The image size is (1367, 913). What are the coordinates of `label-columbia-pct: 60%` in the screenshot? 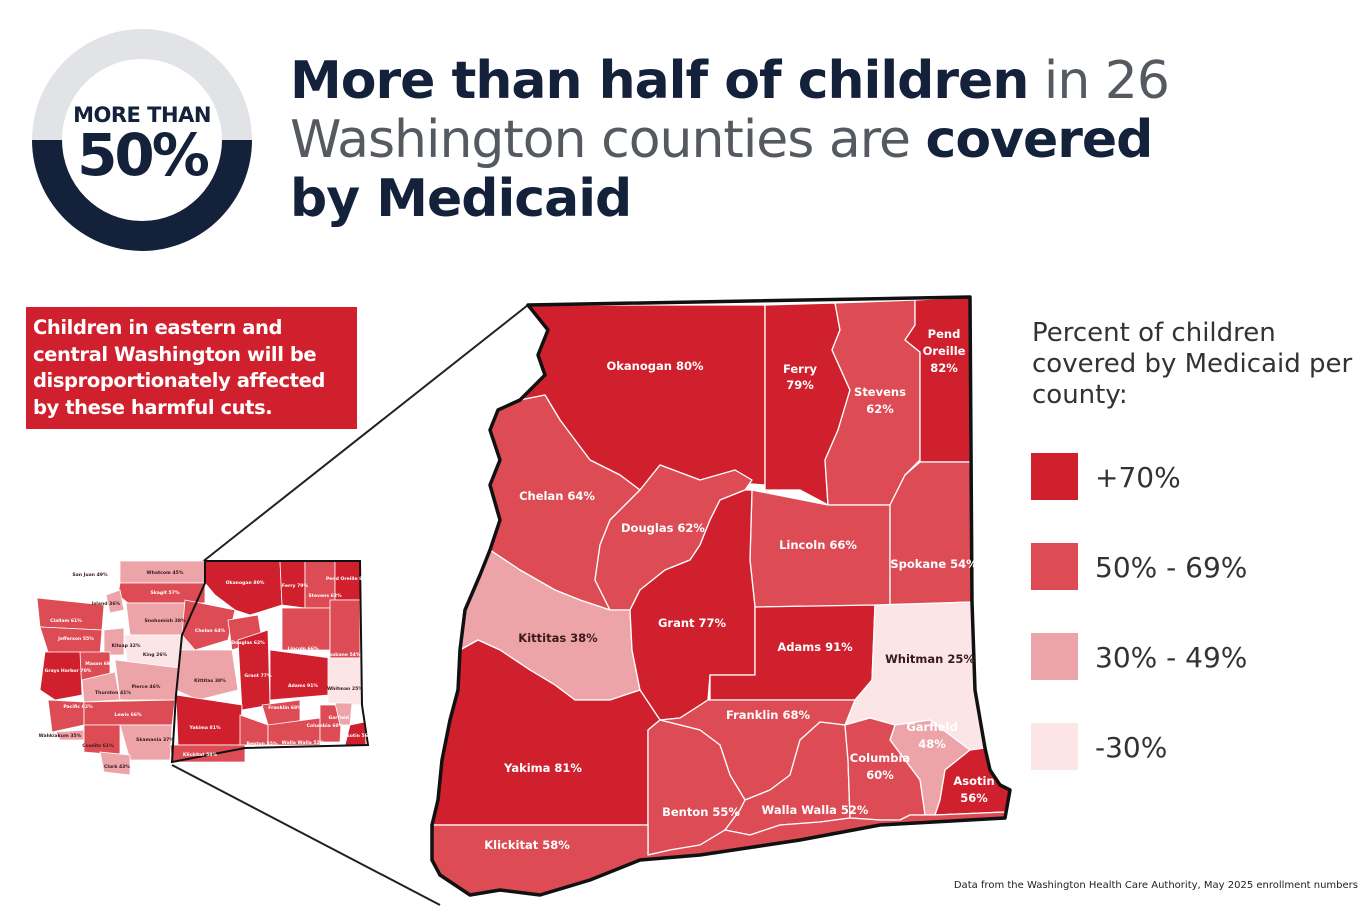 It's located at (880, 775).